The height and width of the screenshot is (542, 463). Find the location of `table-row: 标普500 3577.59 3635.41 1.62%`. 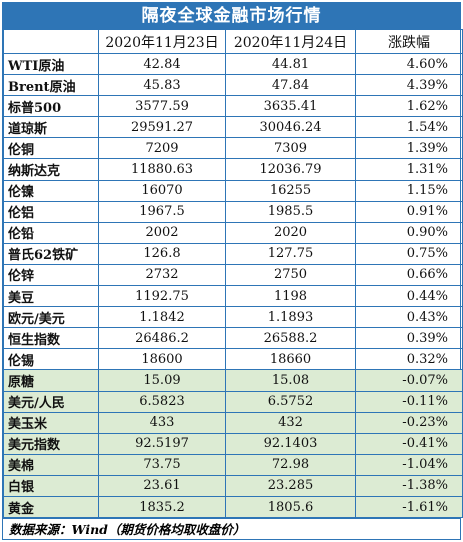

table-row: 标普500 3577.59 3635.41 1.62% is located at coordinates (233, 106).